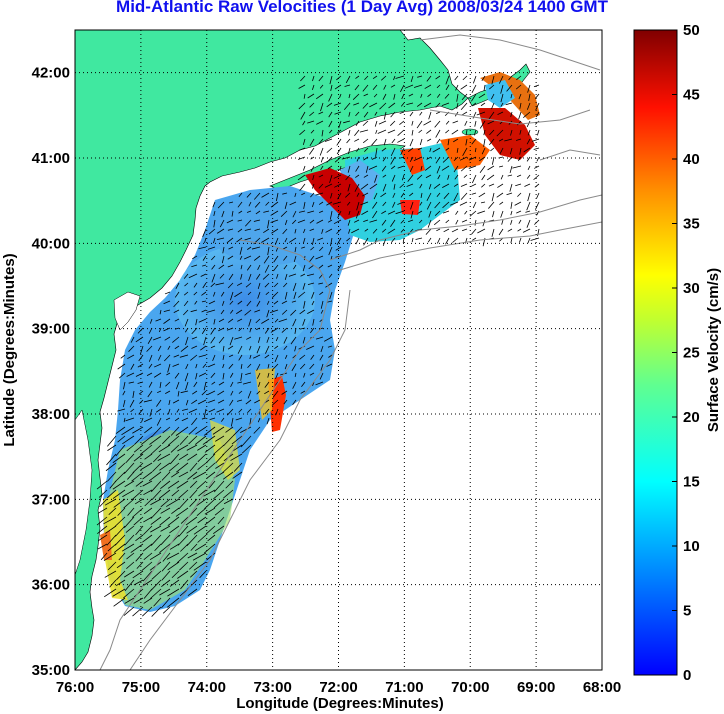 Image resolution: width=724 pixels, height=714 pixels. Describe the element at coordinates (691, 417) in the screenshot. I see `colorbar-tick-label: 20` at that location.